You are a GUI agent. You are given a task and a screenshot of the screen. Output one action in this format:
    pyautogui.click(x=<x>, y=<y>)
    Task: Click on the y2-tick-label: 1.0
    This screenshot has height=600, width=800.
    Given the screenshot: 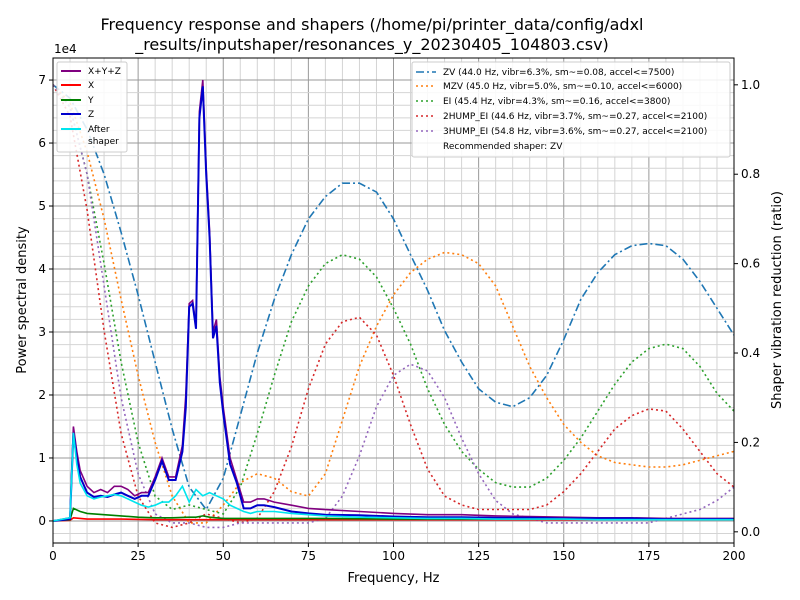 What is the action you would take?
    pyautogui.click(x=750, y=85)
    